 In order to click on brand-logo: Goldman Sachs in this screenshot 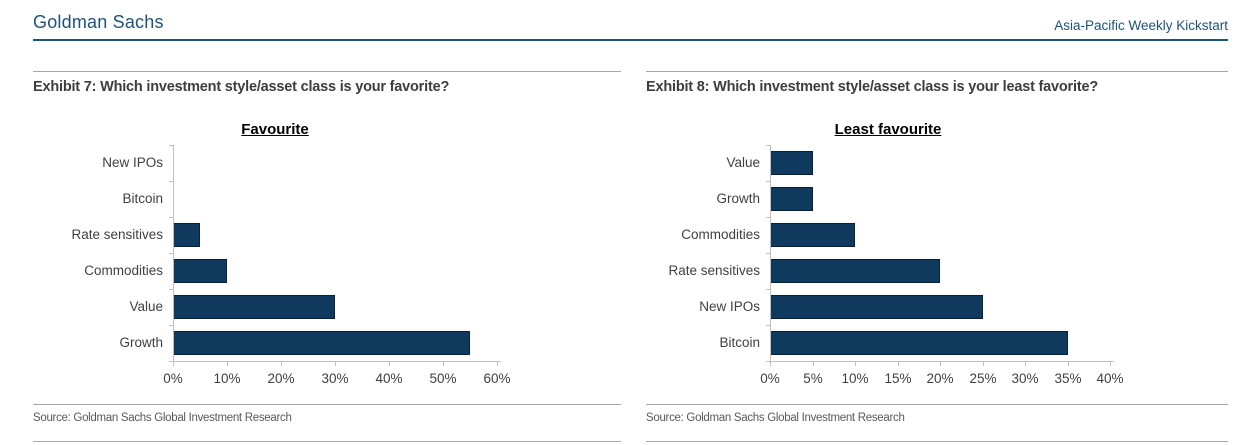, I will do `click(98, 22)`.